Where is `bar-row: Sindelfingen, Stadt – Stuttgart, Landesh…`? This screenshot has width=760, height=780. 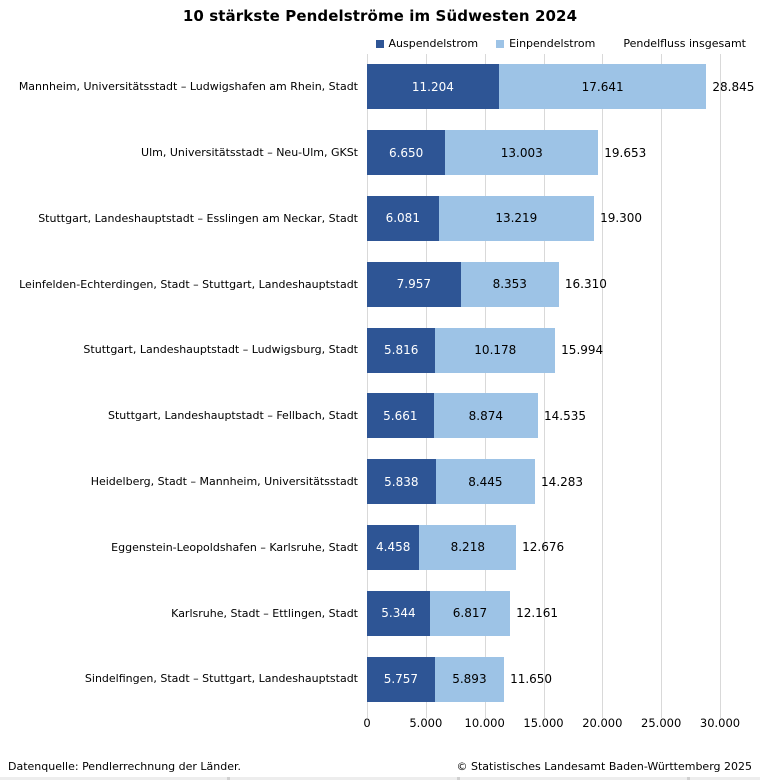
bar-row: Sindelfingen, Stadt – Stuttgart, Landesh… is located at coordinates (380, 679).